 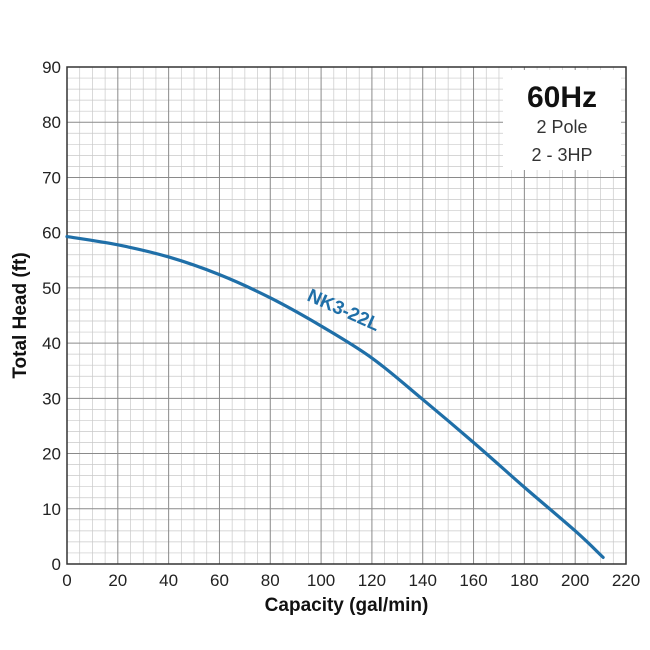 I want to click on x-tick-label: 0, so click(x=66, y=580).